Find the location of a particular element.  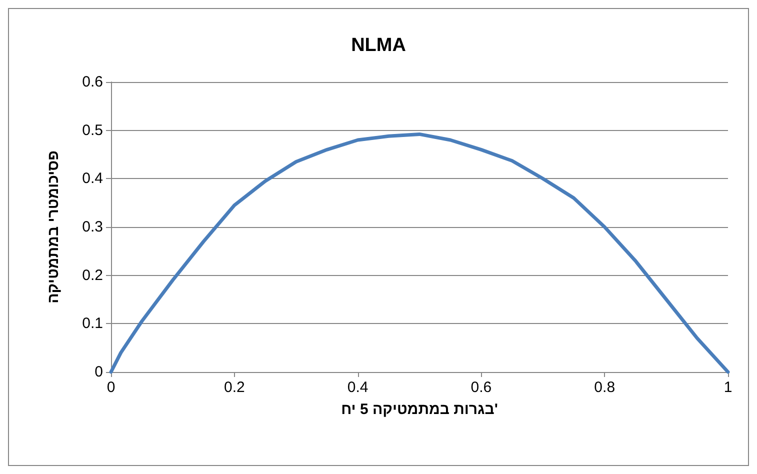

x-tick-label: 0 is located at coordinates (111, 387).